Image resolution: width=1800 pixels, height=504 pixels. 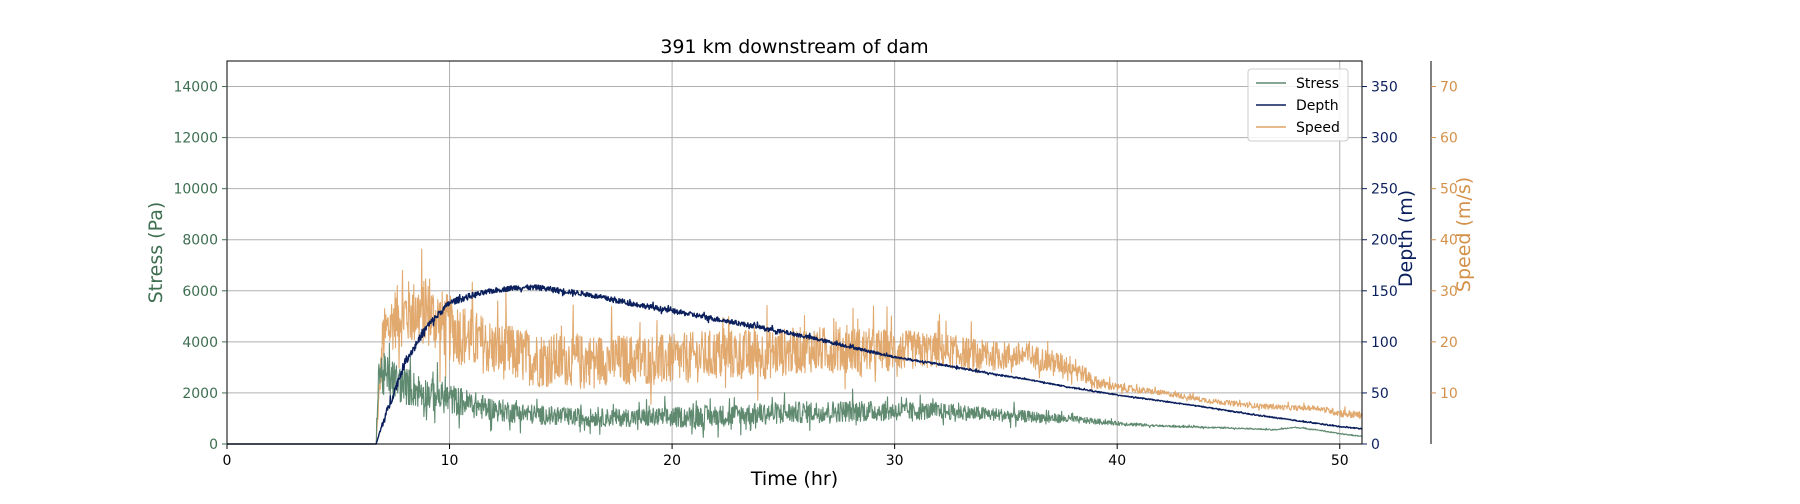 What do you see at coordinates (200, 241) in the screenshot?
I see `y-tick-label: 8000` at bounding box center [200, 241].